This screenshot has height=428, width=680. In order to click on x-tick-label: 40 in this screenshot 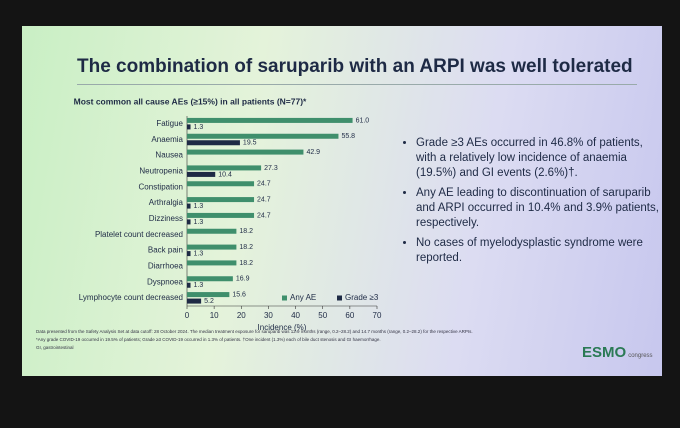, I will do `click(295, 315)`.